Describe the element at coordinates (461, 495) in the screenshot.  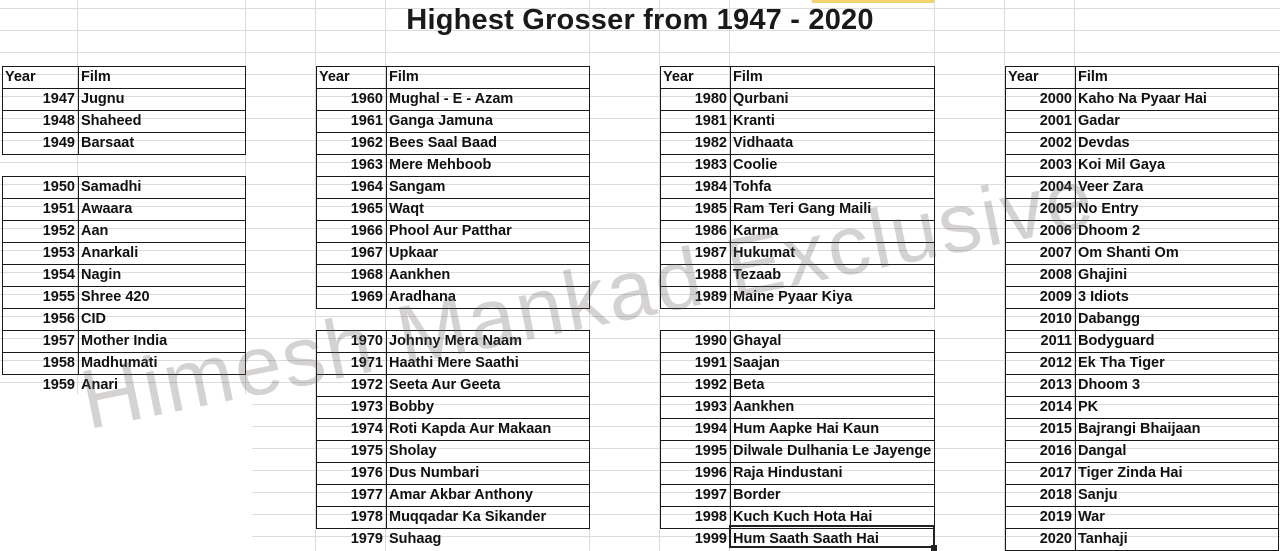
I see `film-cell: Amar Akbar Anthony` at that location.